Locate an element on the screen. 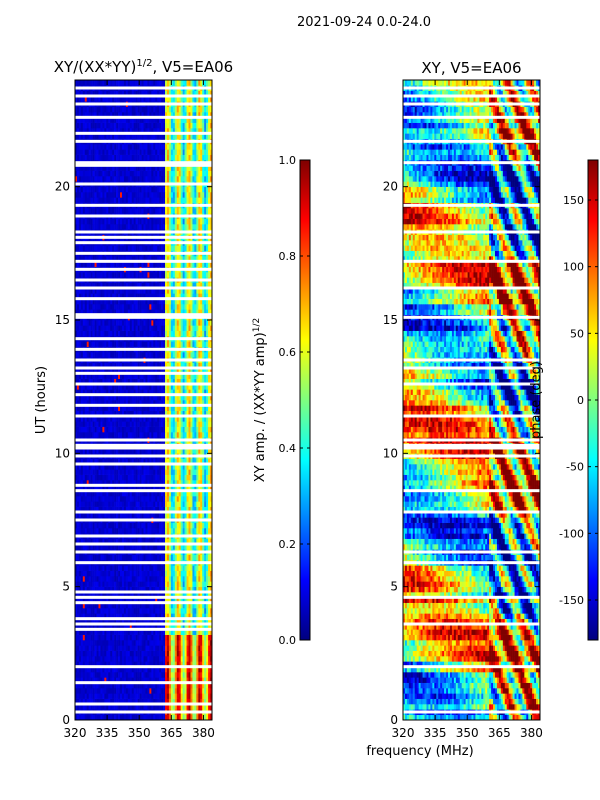 This screenshot has width=600, height=800. heatmap-row is located at coordinates (143, 717).